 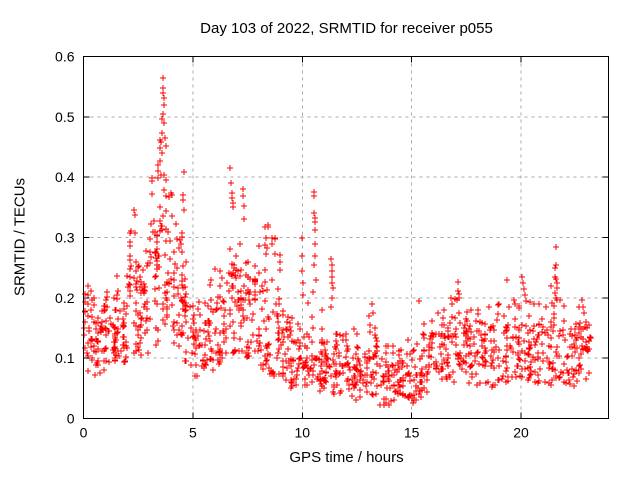 I want to click on x-axis-label: GPS time / hours, so click(x=346, y=457).